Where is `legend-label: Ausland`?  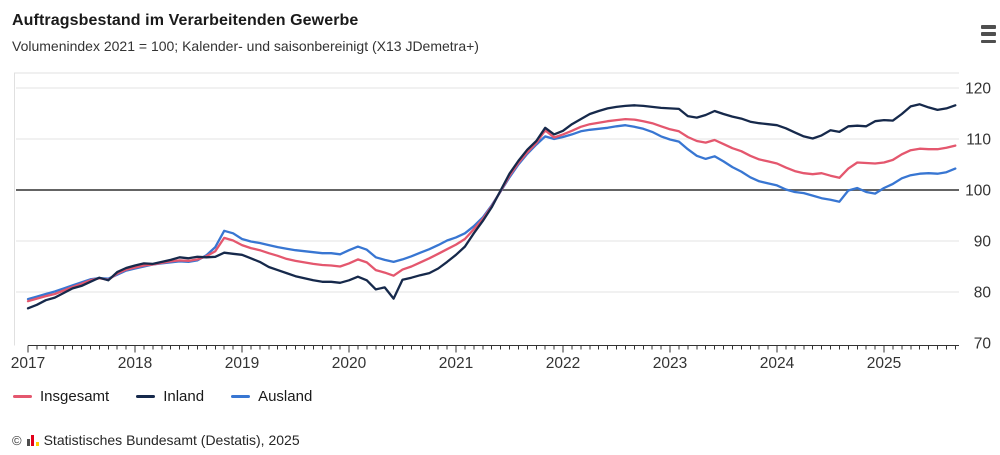 legend-label: Ausland is located at coordinates (285, 396).